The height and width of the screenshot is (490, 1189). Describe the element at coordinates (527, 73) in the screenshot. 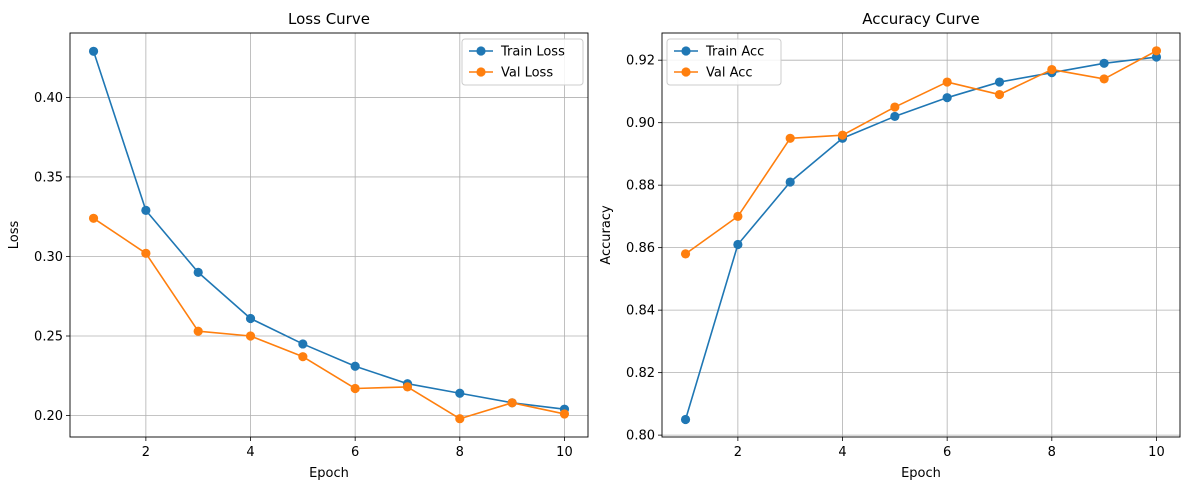

I see `legend-label: Val Loss` at that location.